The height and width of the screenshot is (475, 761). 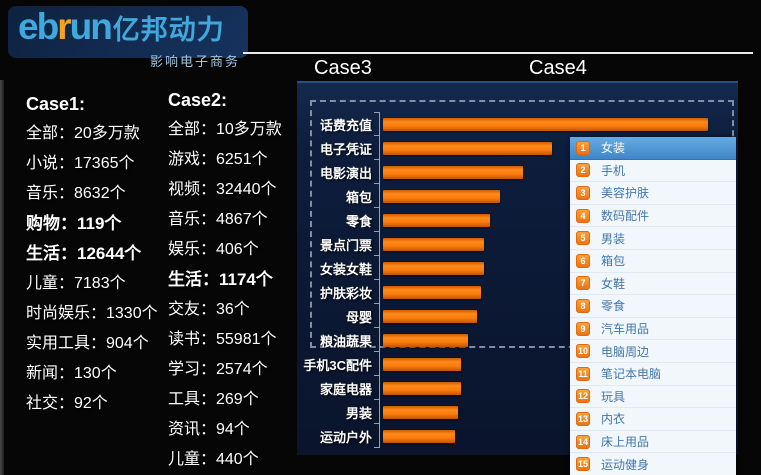 I want to click on rank-list-item: 7 女鞋, so click(x=653, y=284).